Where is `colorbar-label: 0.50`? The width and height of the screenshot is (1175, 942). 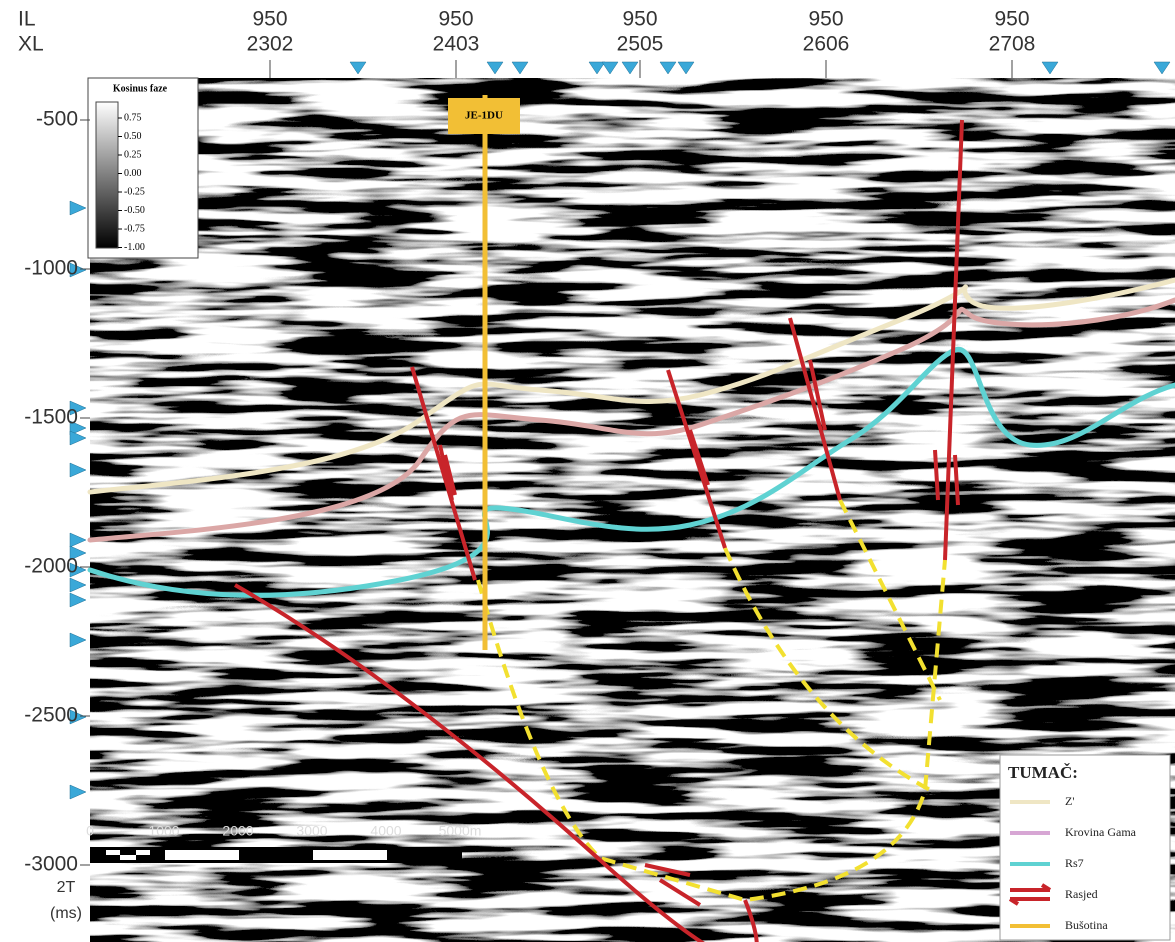
colorbar-label: 0.50 is located at coordinates (133, 136).